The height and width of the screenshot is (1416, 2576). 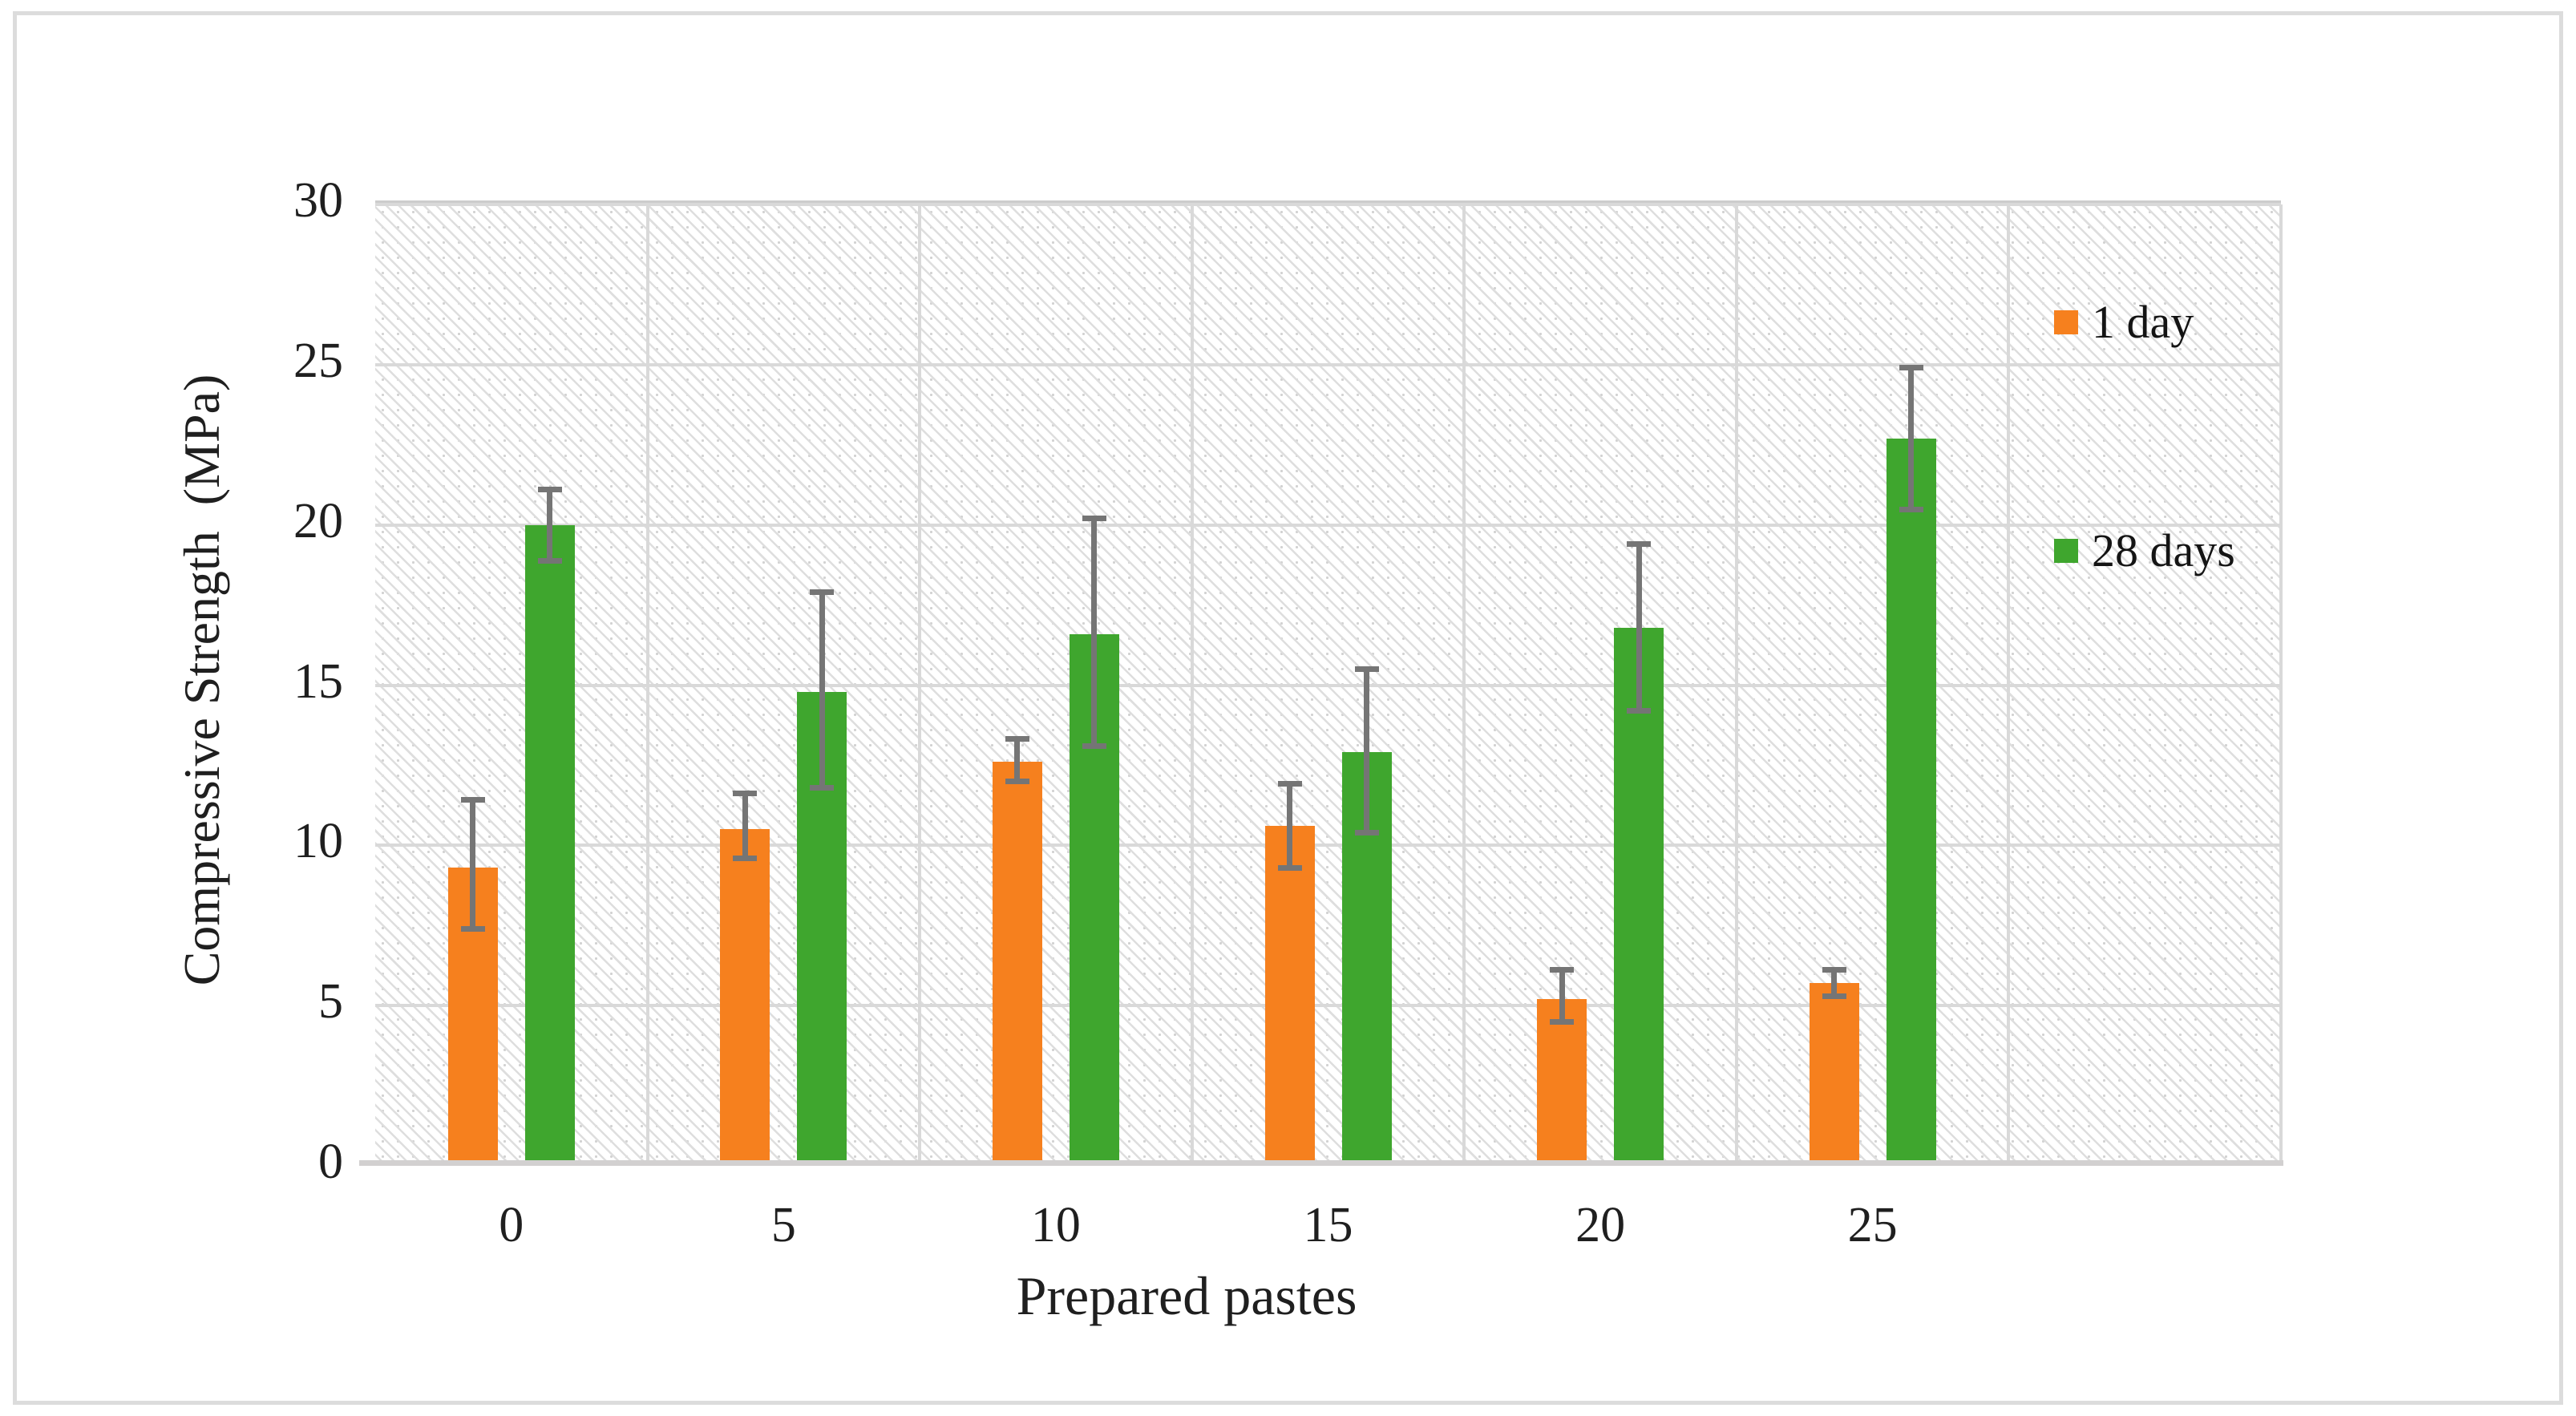 I want to click on y-tick-25: 25, so click(x=318, y=360).